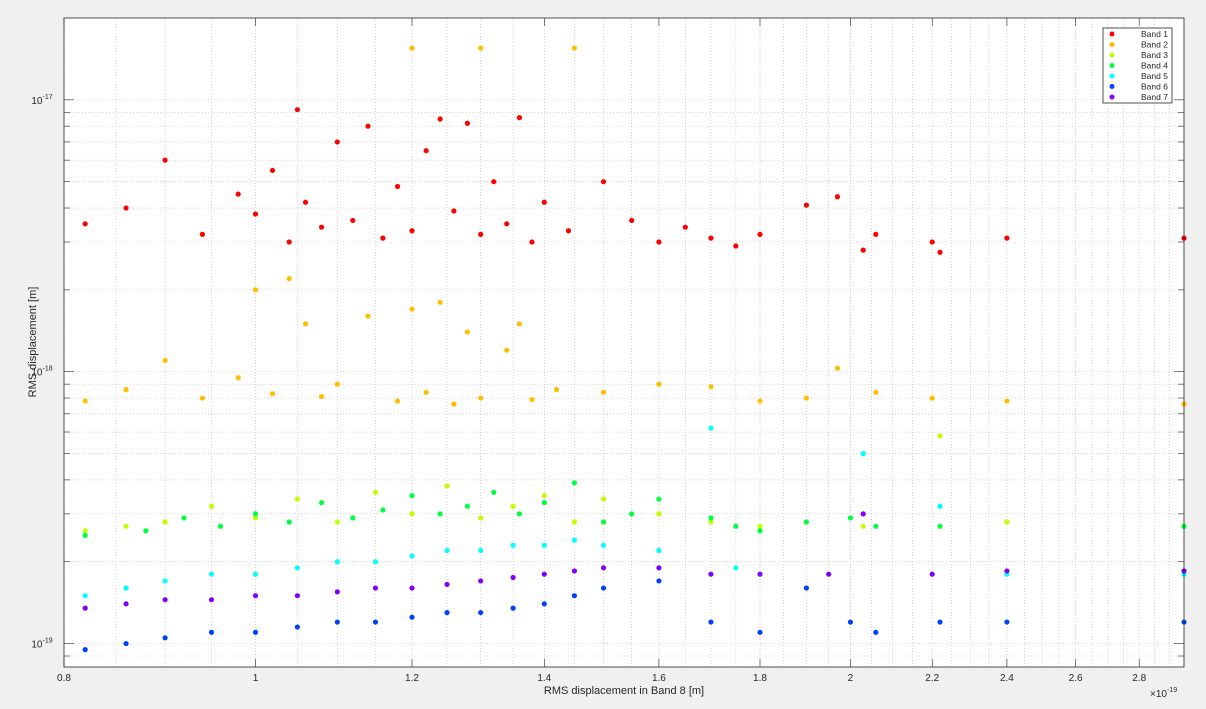 This screenshot has height=709, width=1206. What do you see at coordinates (1076, 678) in the screenshot?
I see `x-tick-label: 2.6` at bounding box center [1076, 678].